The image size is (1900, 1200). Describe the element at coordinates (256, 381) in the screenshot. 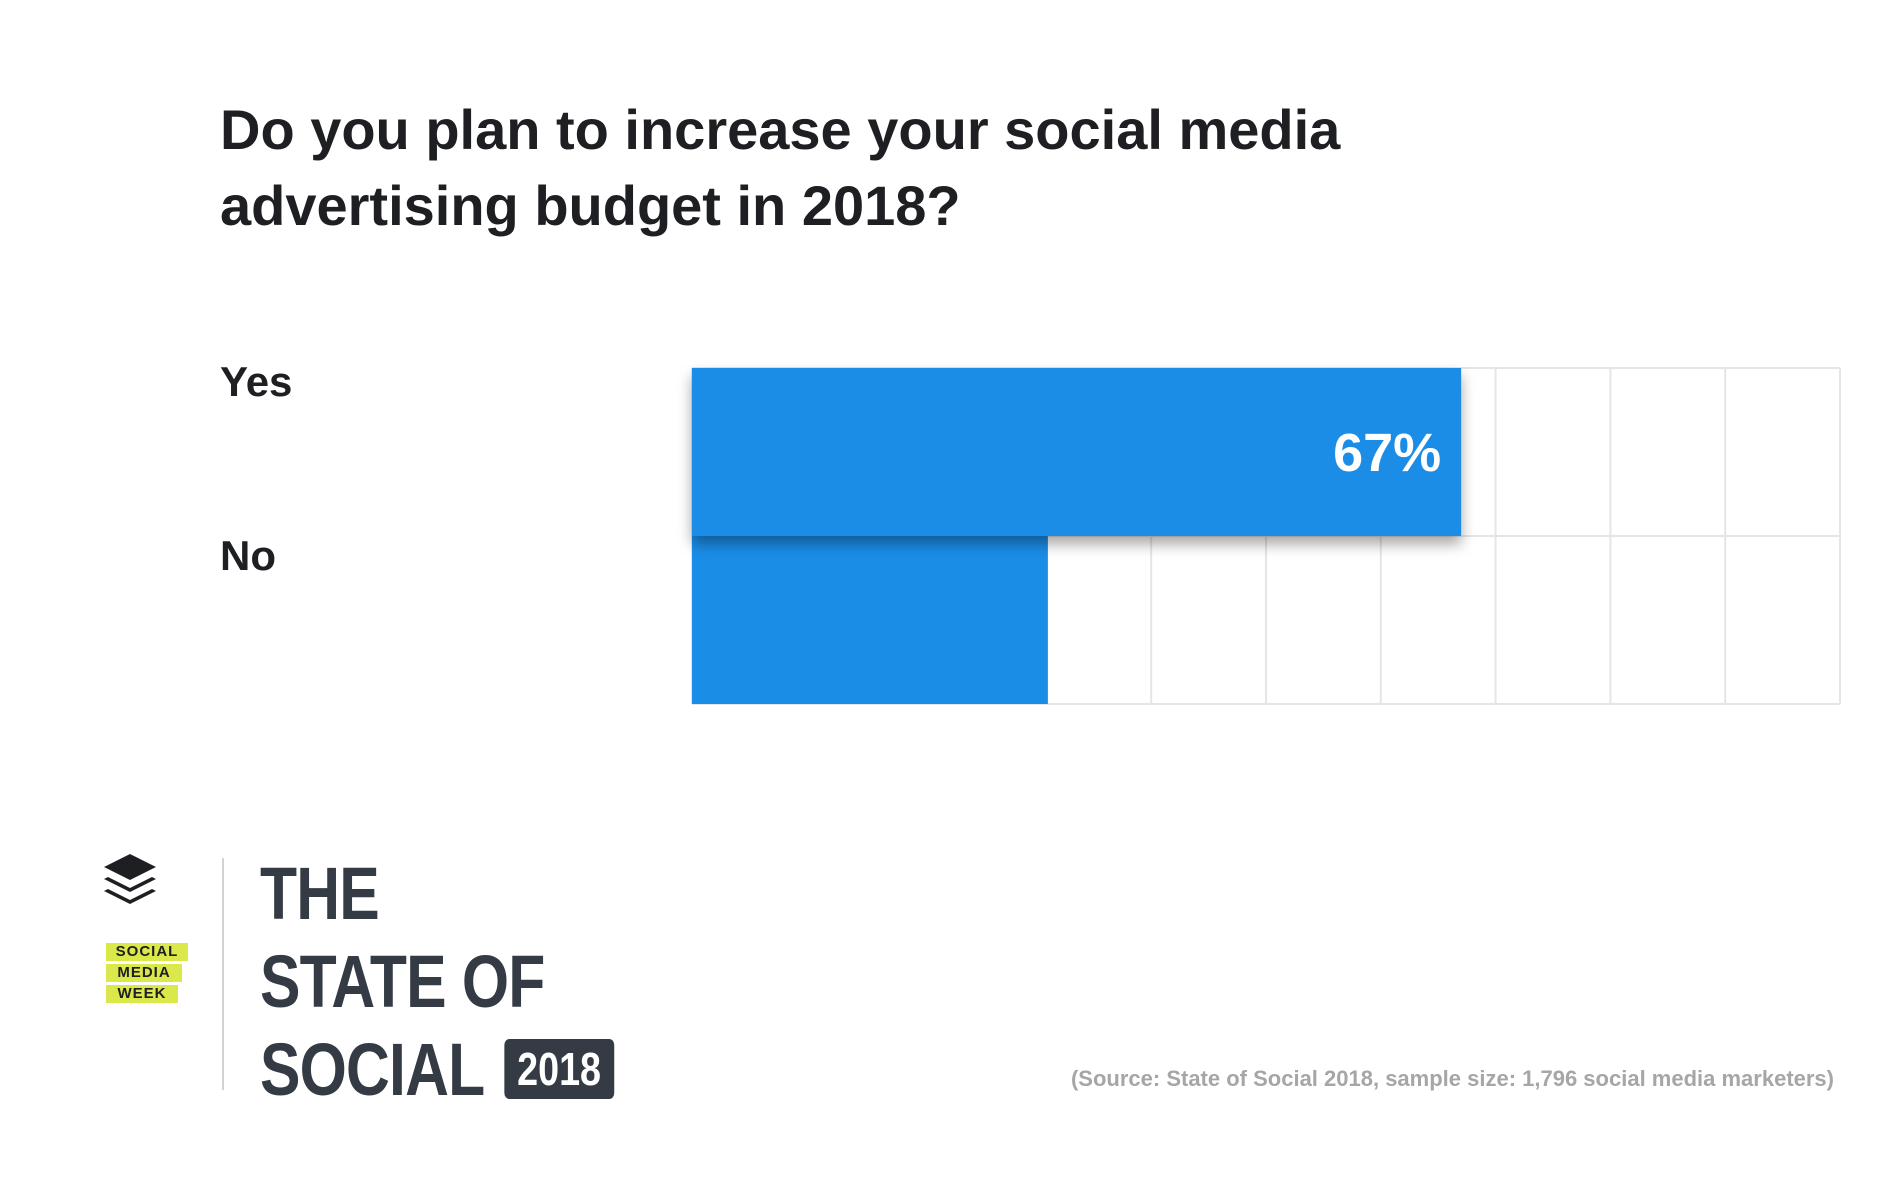

I see `category-label-yes: Yes` at that location.